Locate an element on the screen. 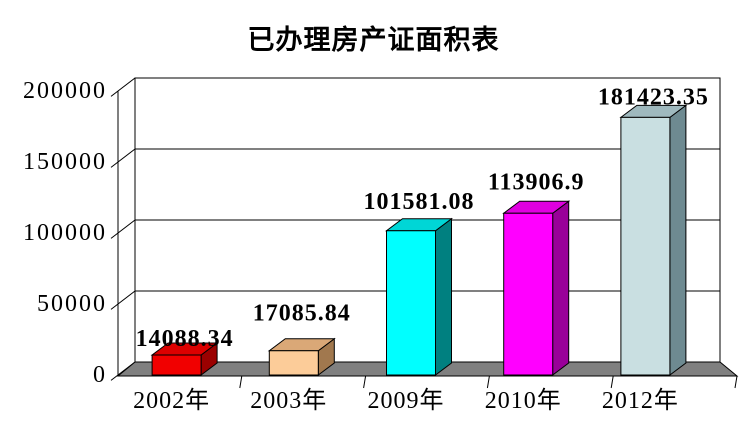 The image size is (747, 438). x-category-label: 2009年 is located at coordinates (406, 400).